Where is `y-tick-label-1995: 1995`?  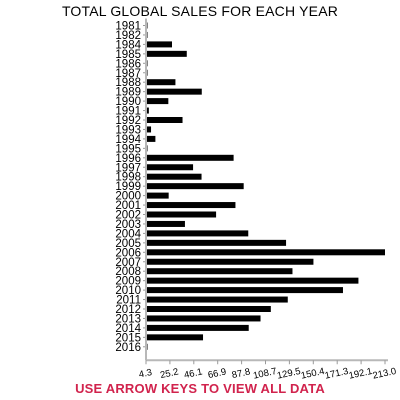
y-tick-label-1995: 1995 is located at coordinates (128, 149).